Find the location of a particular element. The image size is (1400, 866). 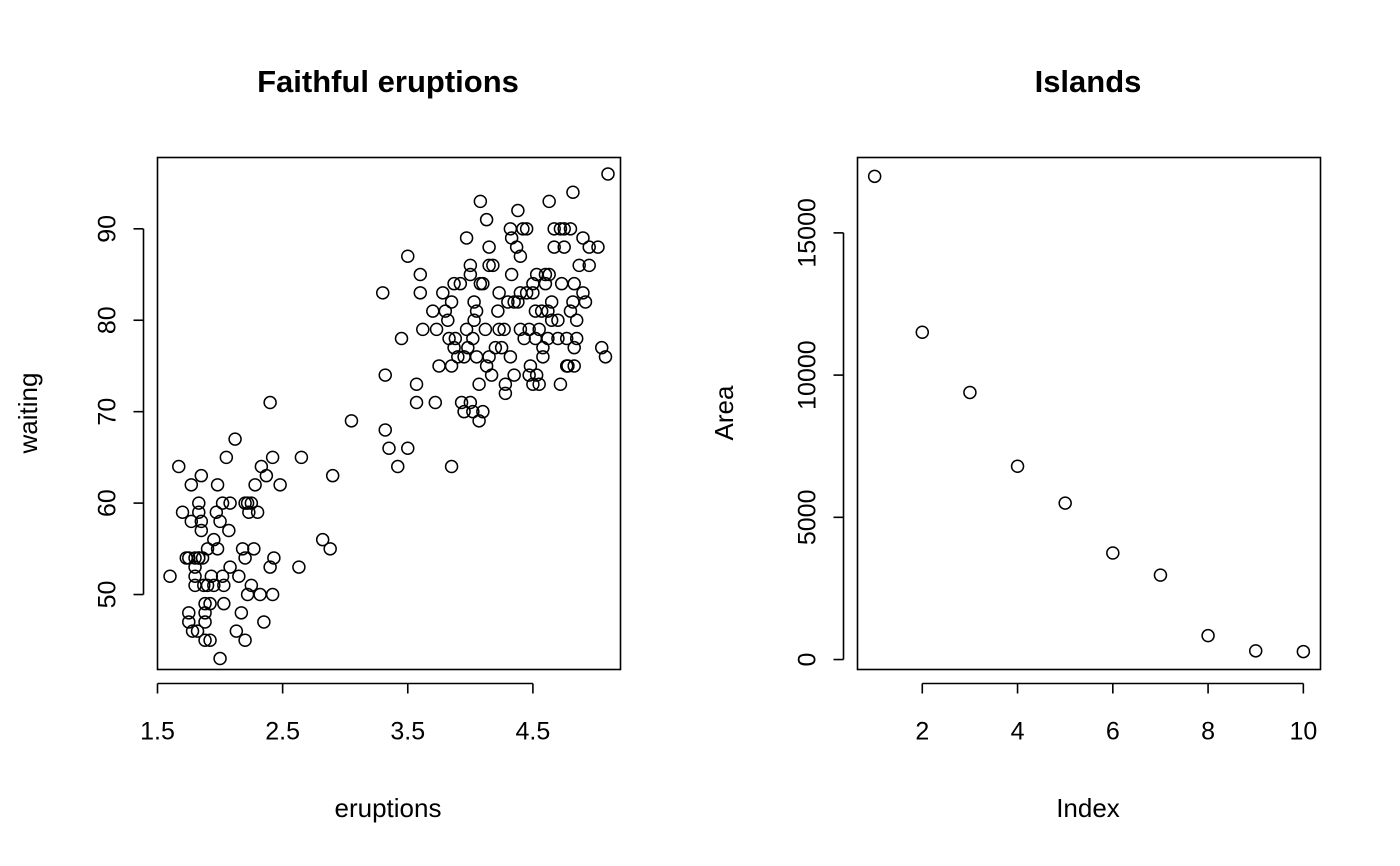

y-tick-label: 10000 is located at coordinates (808, 375).